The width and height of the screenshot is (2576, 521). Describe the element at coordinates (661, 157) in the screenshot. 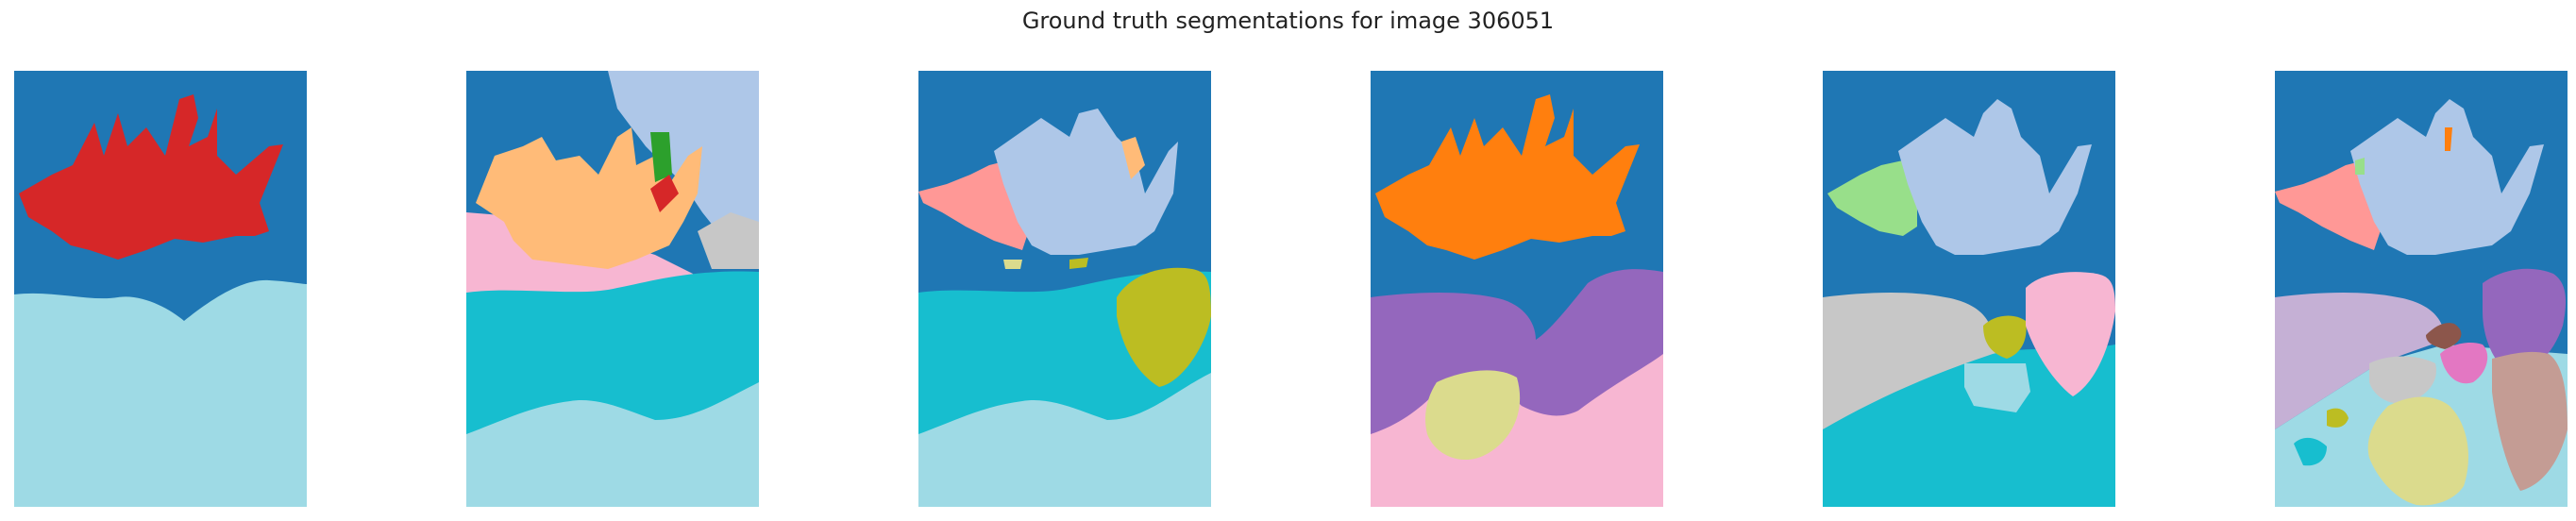

I see `green-region` at that location.